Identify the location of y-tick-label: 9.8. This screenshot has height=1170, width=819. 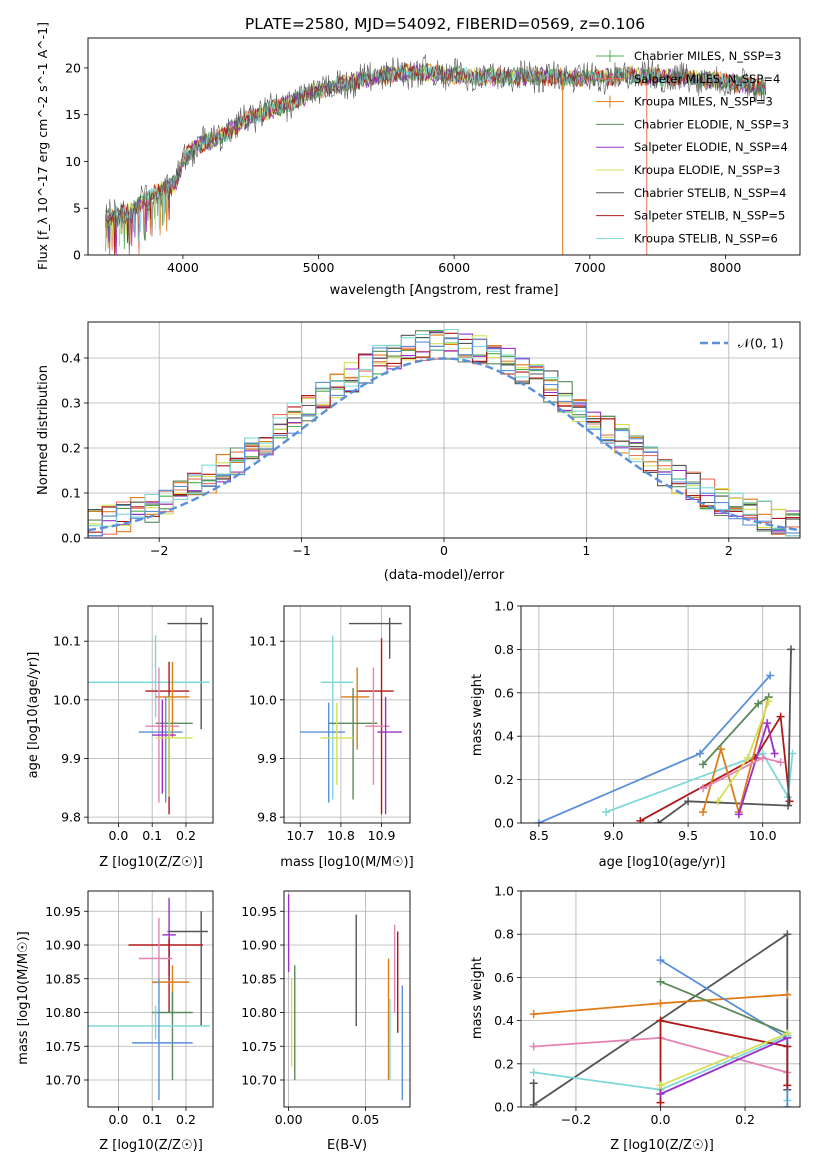
(71, 817).